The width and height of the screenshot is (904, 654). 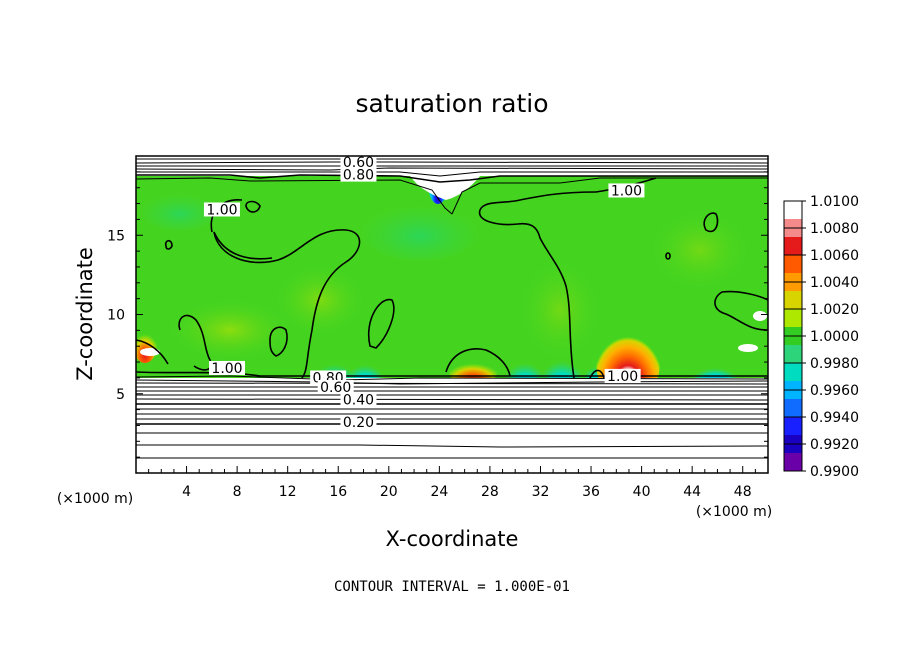 I want to click on colorbar-label: 1.0060, so click(x=834, y=256).